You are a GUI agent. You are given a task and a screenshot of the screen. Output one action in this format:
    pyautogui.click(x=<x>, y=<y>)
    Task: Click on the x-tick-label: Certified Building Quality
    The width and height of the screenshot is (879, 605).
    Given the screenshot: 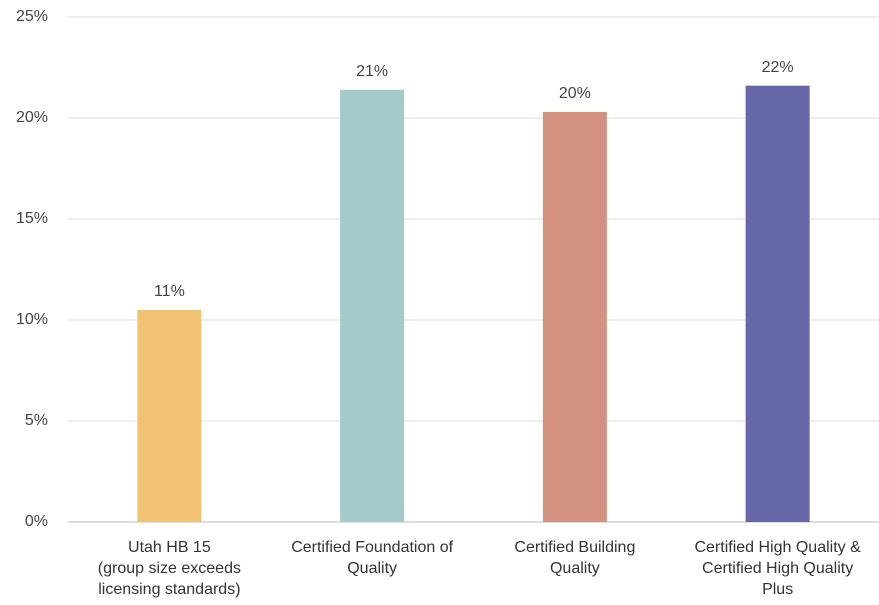 What is the action you would take?
    pyautogui.click(x=575, y=558)
    